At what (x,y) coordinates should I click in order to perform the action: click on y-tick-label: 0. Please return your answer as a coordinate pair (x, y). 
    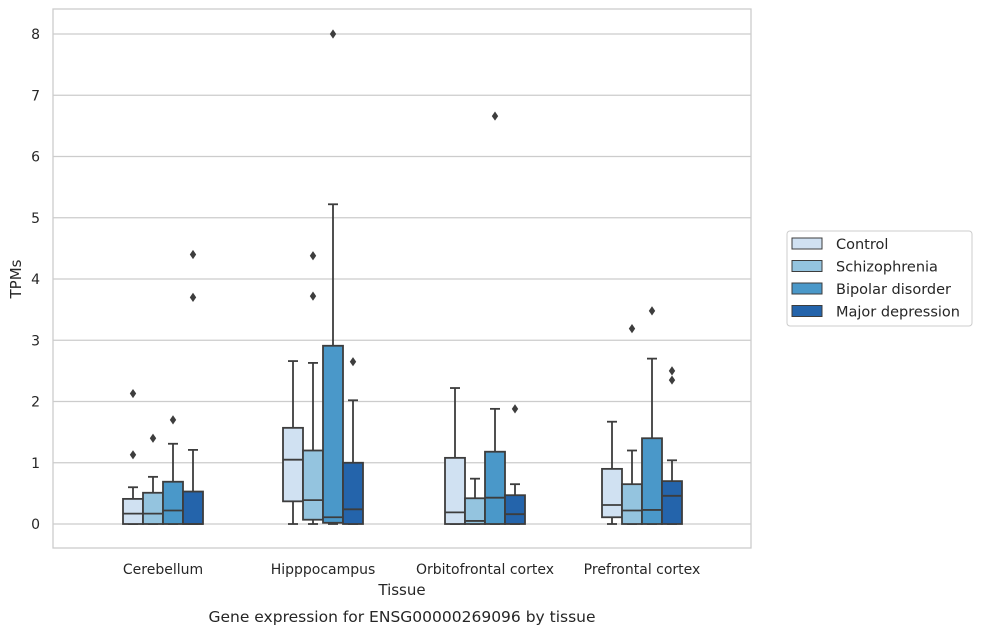
    Looking at the image, I should click on (35, 525).